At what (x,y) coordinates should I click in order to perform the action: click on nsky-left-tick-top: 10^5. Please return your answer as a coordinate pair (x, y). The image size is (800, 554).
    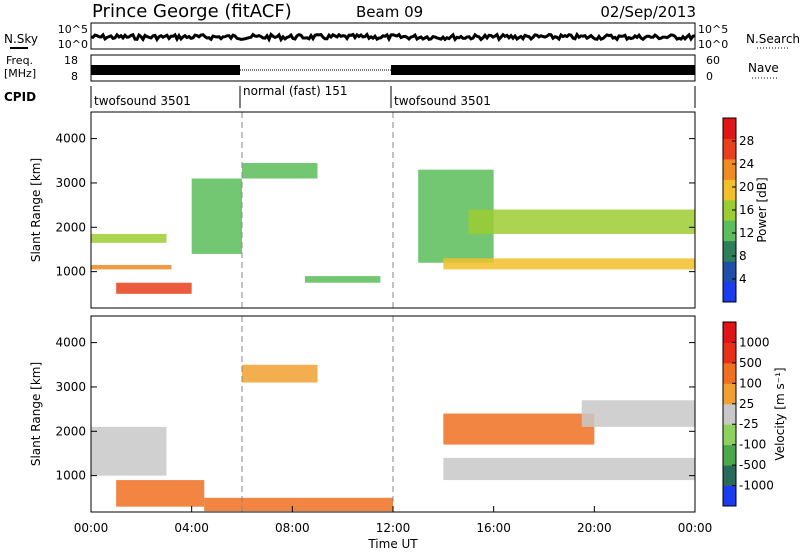
    Looking at the image, I should click on (73, 29).